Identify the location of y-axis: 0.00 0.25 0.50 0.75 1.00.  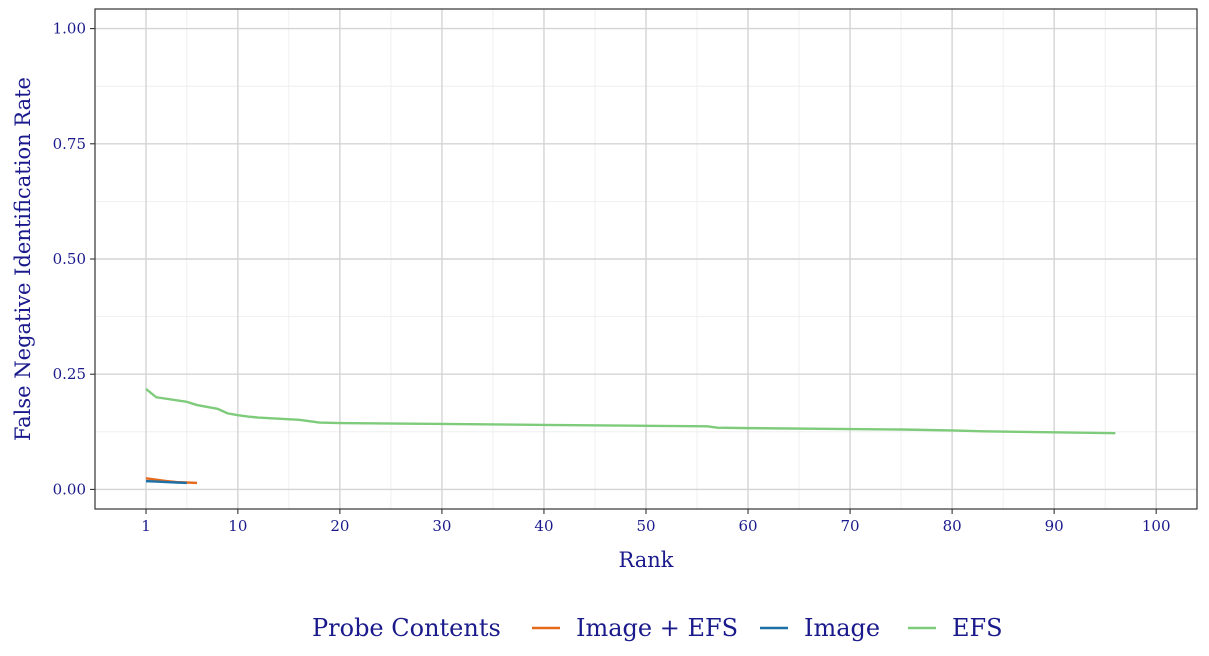
(74, 259).